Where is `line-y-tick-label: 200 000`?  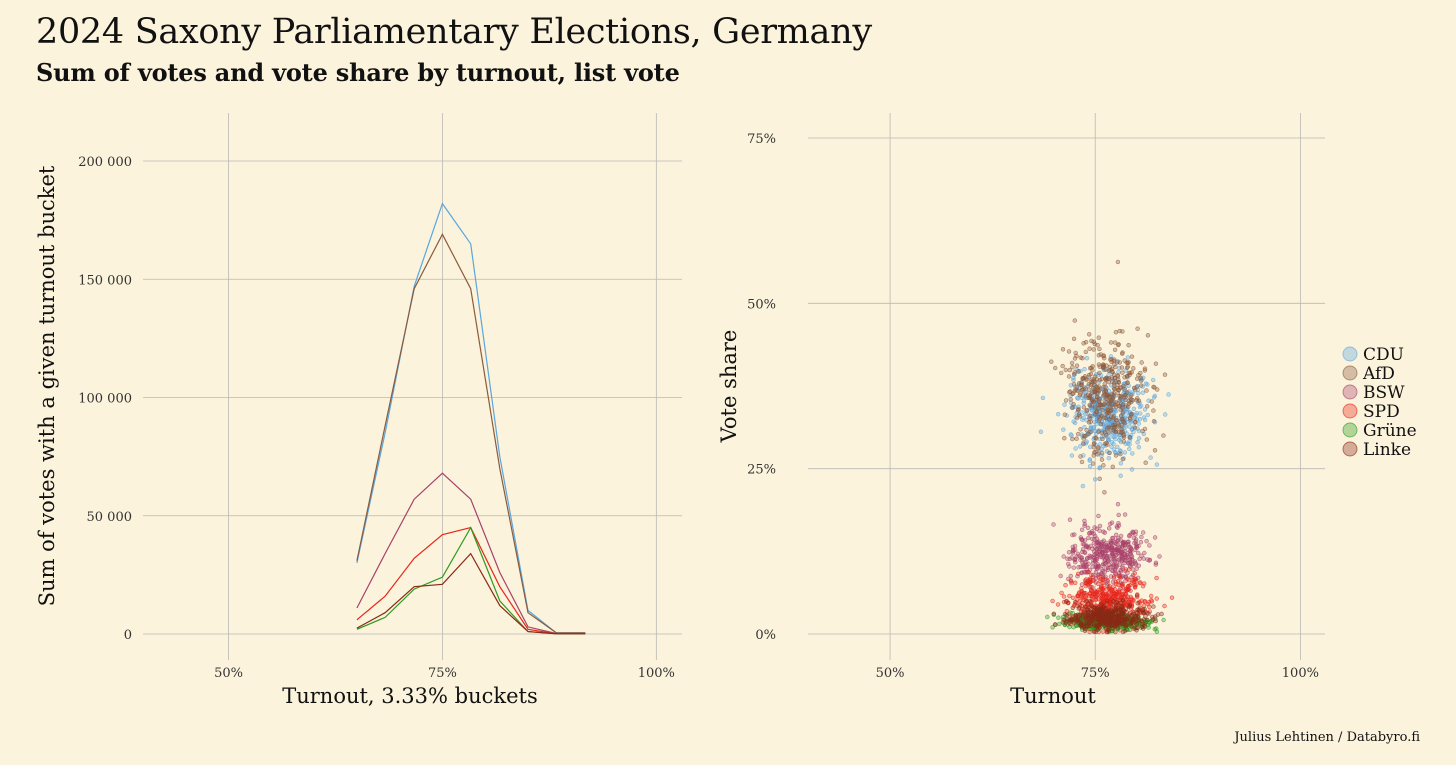 line-y-tick-label: 200 000 is located at coordinates (105, 162).